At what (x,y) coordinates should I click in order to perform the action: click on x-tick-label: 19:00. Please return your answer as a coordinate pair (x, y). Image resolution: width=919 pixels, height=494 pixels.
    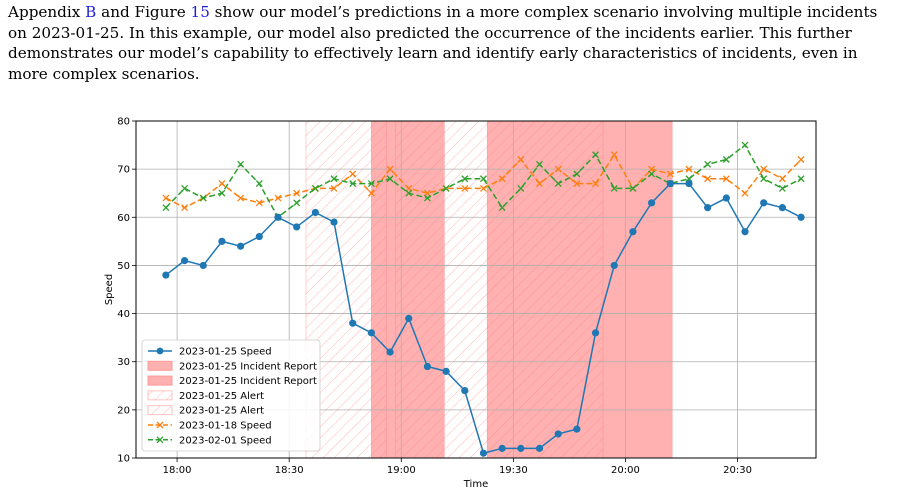
    Looking at the image, I should click on (401, 470).